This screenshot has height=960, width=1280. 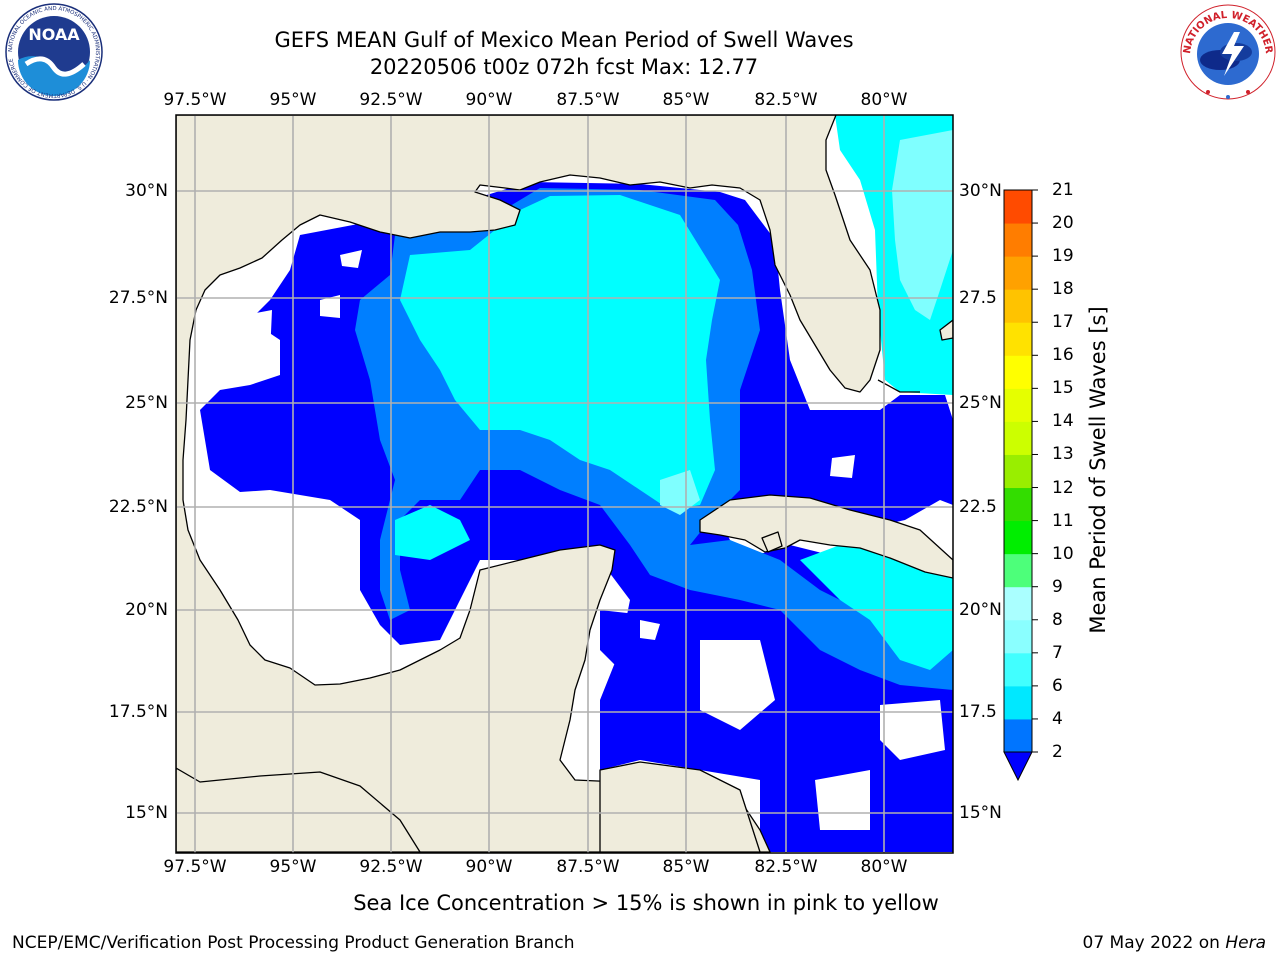 I want to click on lon-tick-top: 90°W, so click(x=489, y=100).